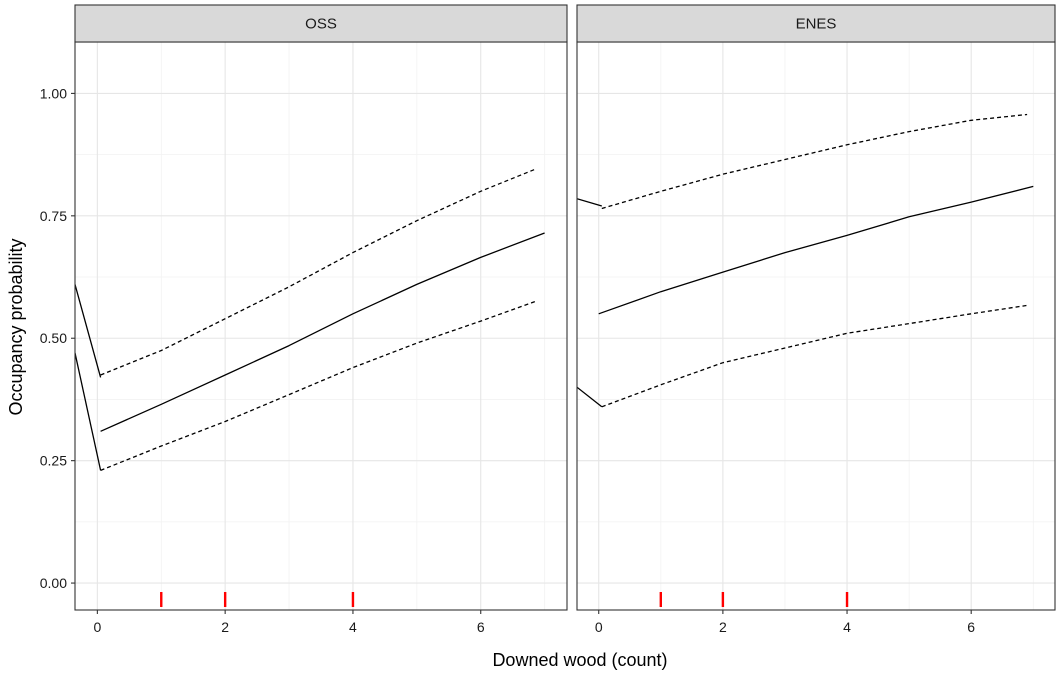 The height and width of the screenshot is (673, 1061). I want to click on y-tick-label: 0.00, so click(53, 583).